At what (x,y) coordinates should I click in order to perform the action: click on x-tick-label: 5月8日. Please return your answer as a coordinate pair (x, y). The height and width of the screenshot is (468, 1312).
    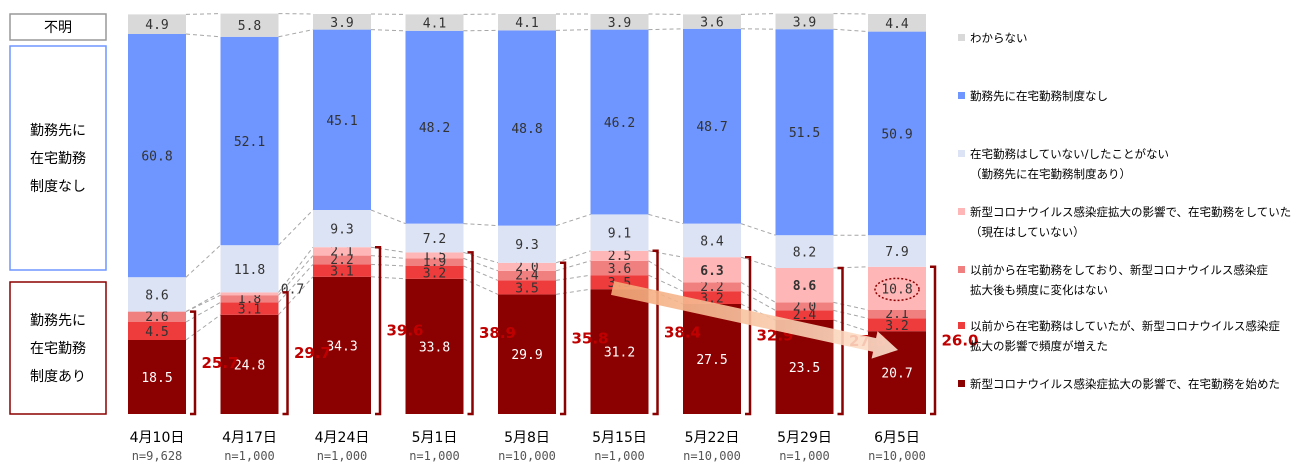
    Looking at the image, I should click on (527, 438).